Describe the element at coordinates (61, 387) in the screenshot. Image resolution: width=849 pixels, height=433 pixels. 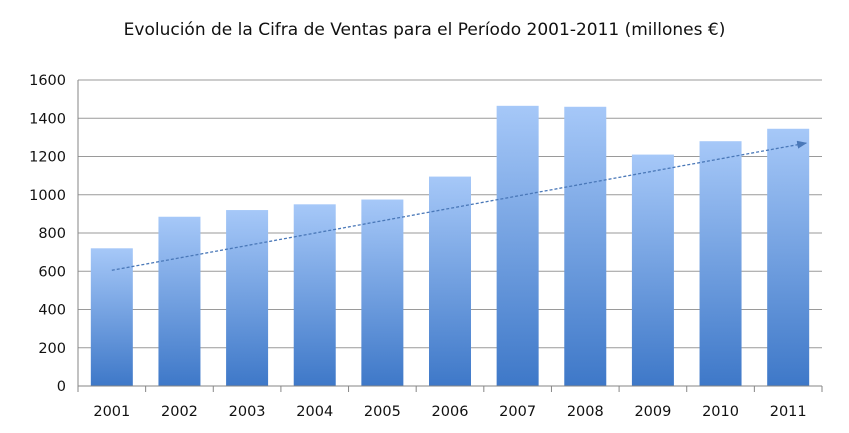
I see `y-tick-label: 0` at that location.